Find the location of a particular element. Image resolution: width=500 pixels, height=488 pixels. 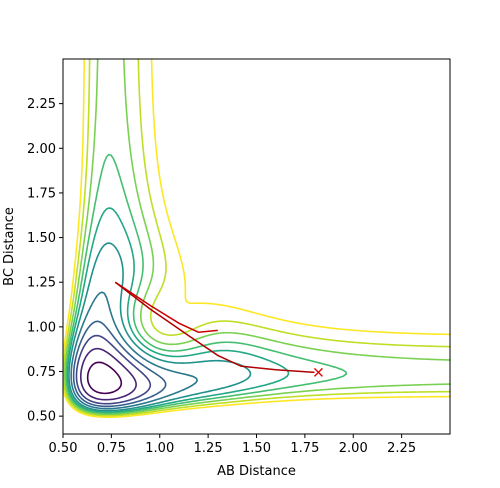

y-tick-label: 1.50 is located at coordinates (41, 238).